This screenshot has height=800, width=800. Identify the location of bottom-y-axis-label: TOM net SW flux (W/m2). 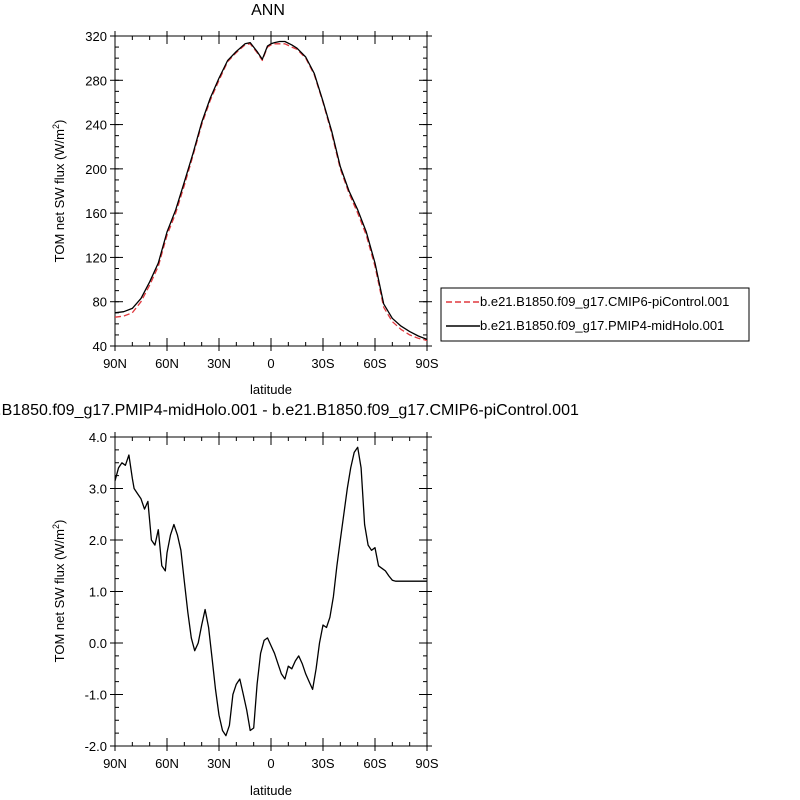
(59, 591).